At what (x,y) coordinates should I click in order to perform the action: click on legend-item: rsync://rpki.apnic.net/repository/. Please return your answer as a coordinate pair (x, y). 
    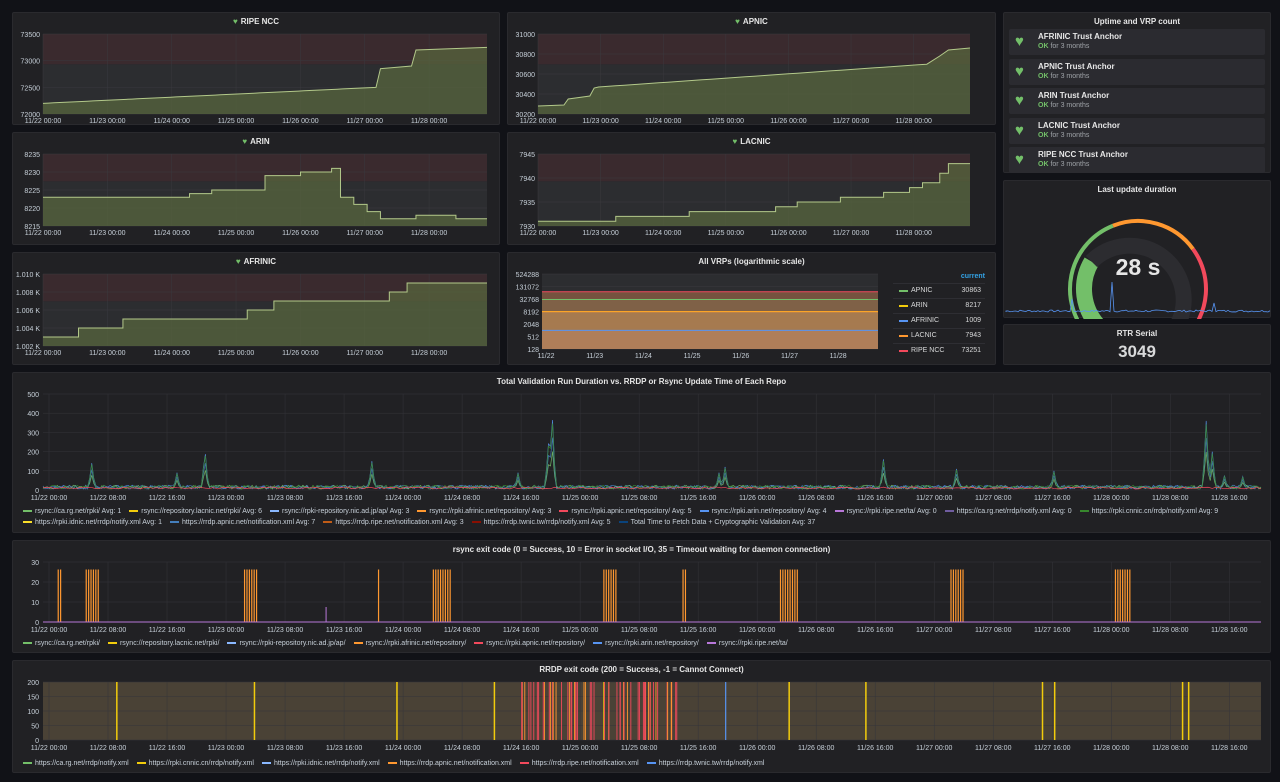
    Looking at the image, I should click on (529, 643).